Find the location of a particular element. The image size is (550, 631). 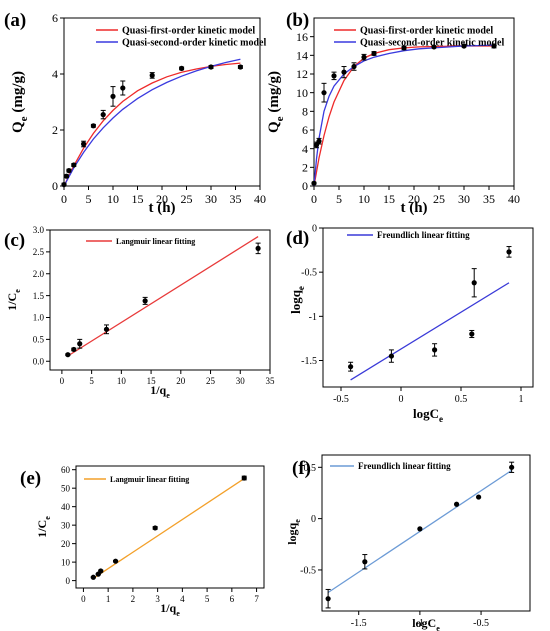

y-tick-label: 0.5 is located at coordinates (310, 468).